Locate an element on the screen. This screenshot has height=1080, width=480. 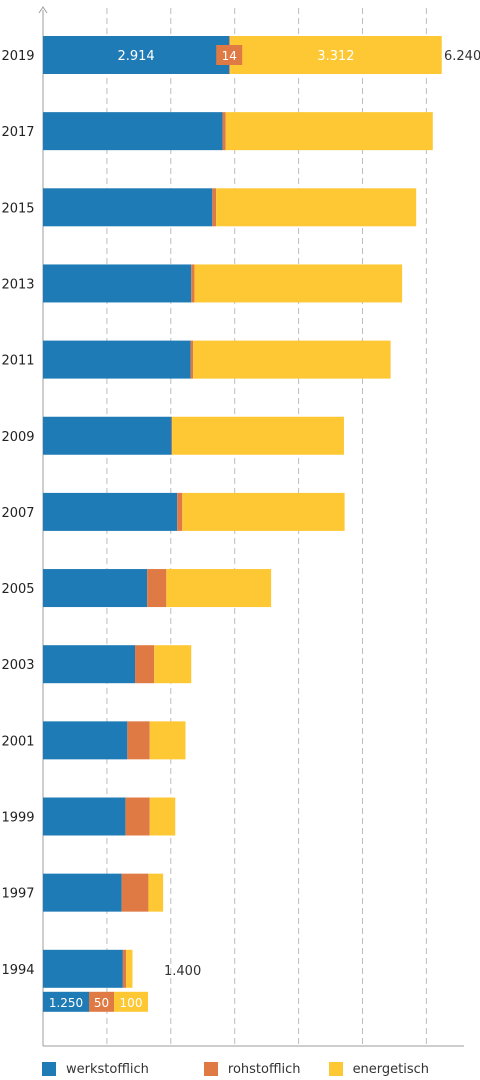
category-label: 2007 is located at coordinates (17, 513).